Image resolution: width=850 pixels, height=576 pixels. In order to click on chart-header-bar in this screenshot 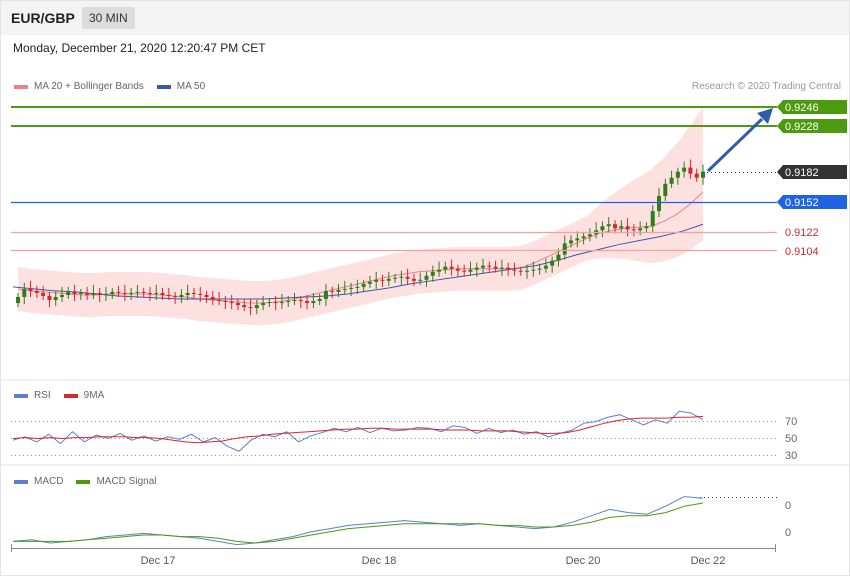, I will do `click(425, 18)`.